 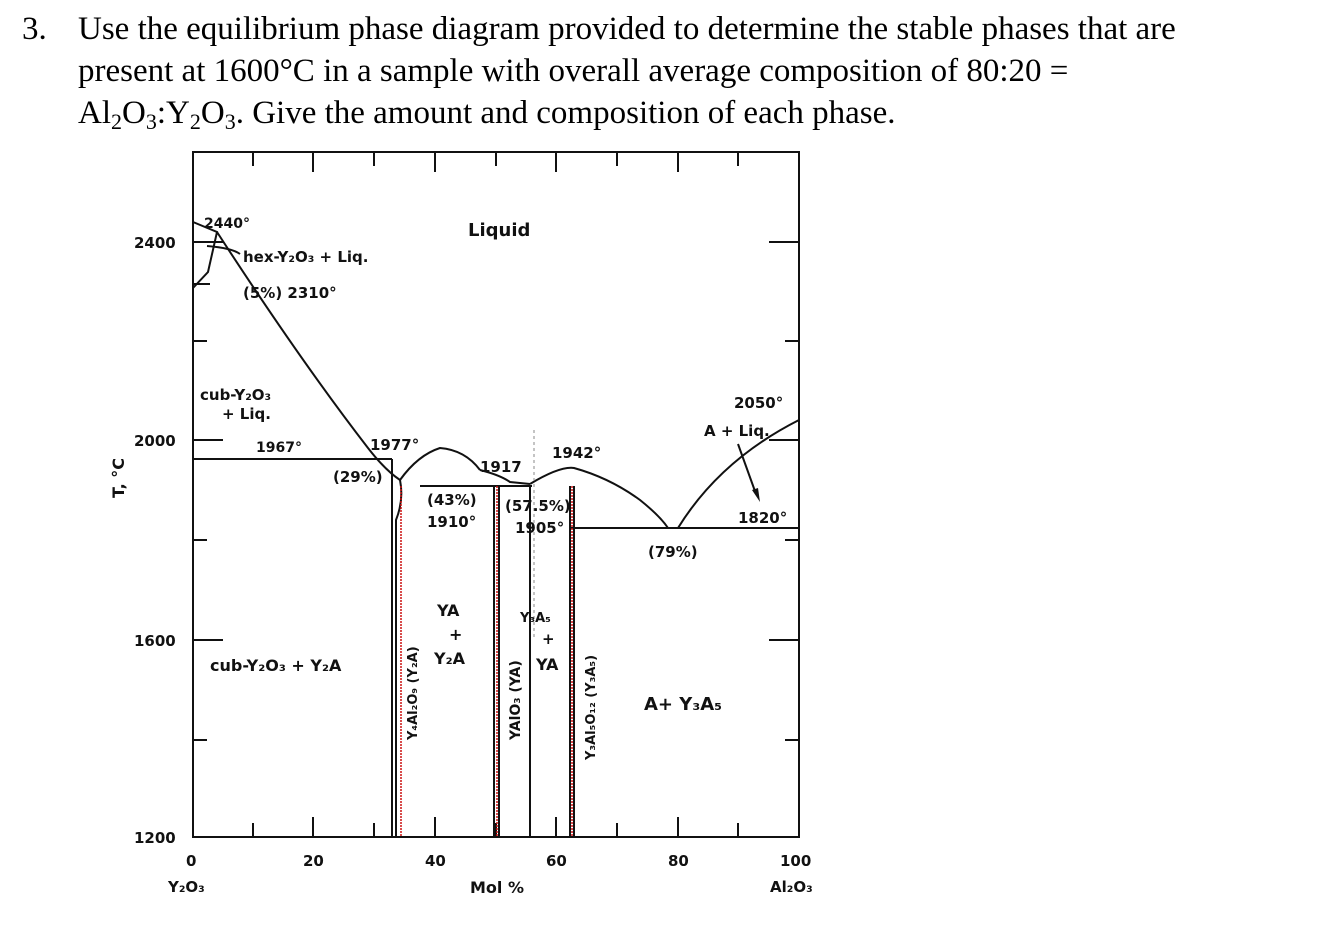 I want to click on a-y3a5-label: A+ Y₃A₅, so click(x=683, y=704).